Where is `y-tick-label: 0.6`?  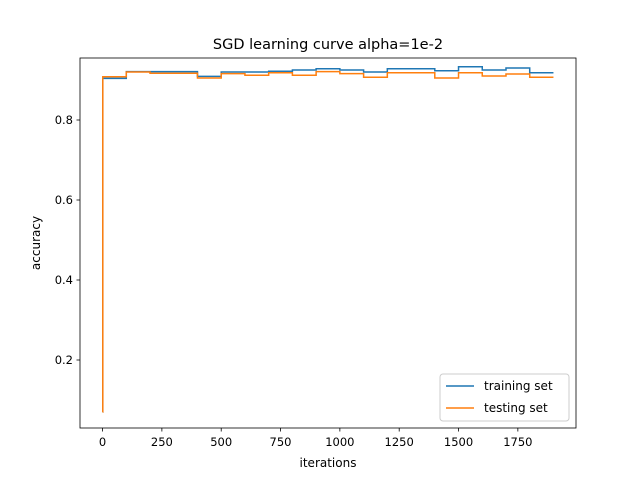 y-tick-label: 0.6 is located at coordinates (64, 200).